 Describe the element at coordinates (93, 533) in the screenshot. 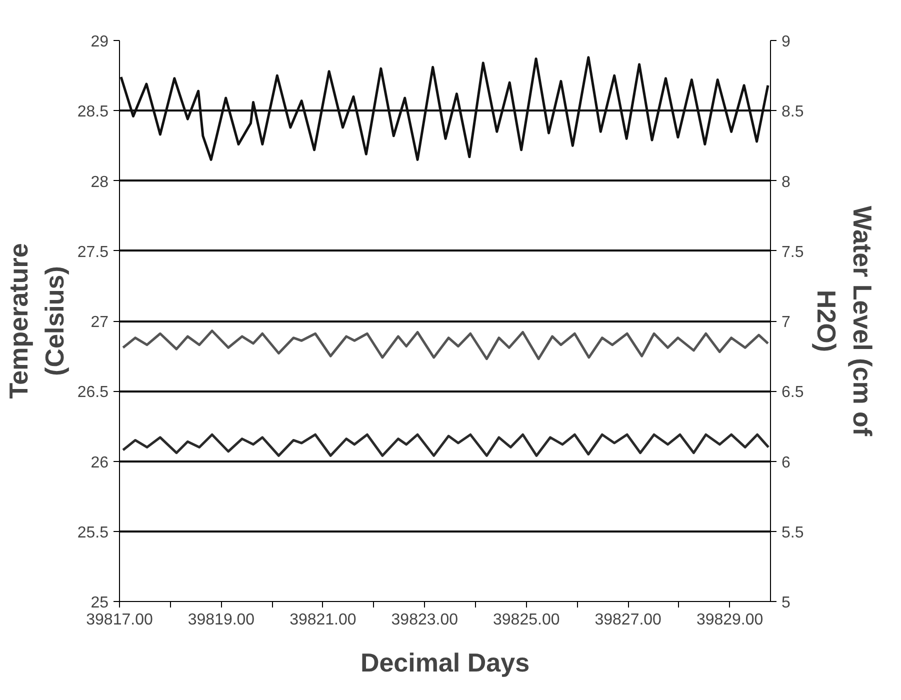

I see `y-tick-label: 25.5` at that location.